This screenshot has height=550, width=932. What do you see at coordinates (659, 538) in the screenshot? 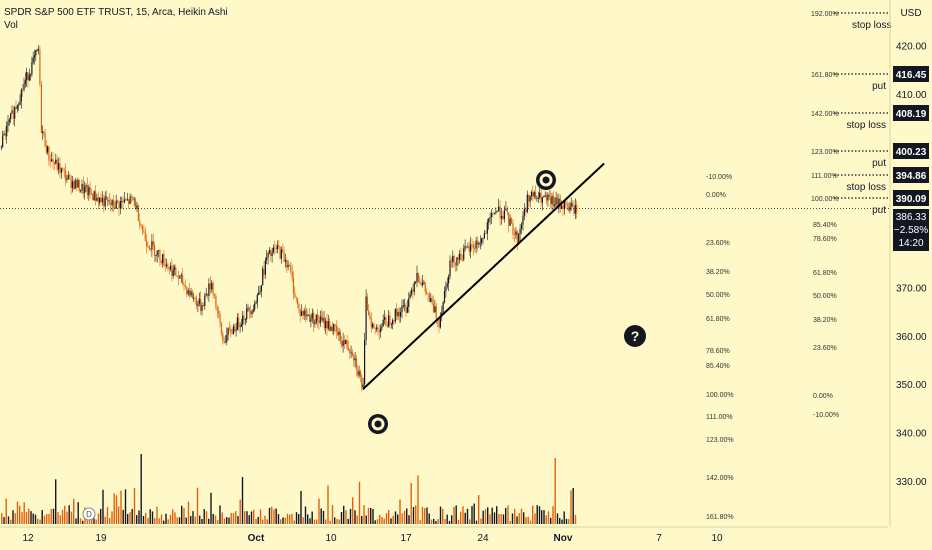
I see `x-tick-label: 7` at bounding box center [659, 538].